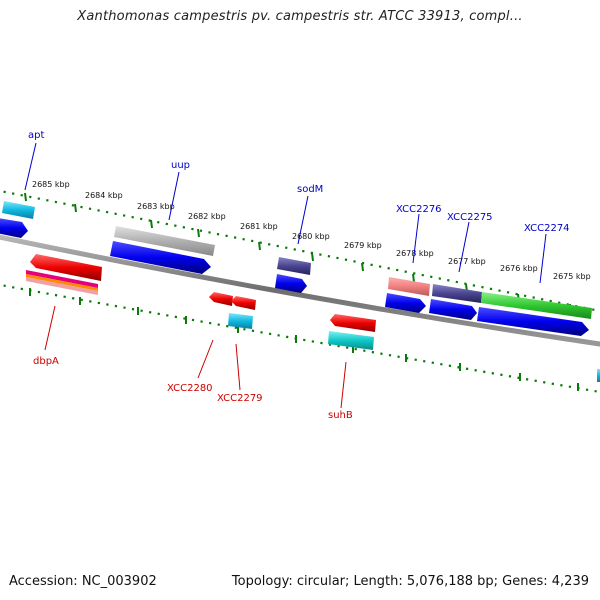 The width and height of the screenshot is (600, 600). I want to click on reverse-cds-row, so click(203, 293).